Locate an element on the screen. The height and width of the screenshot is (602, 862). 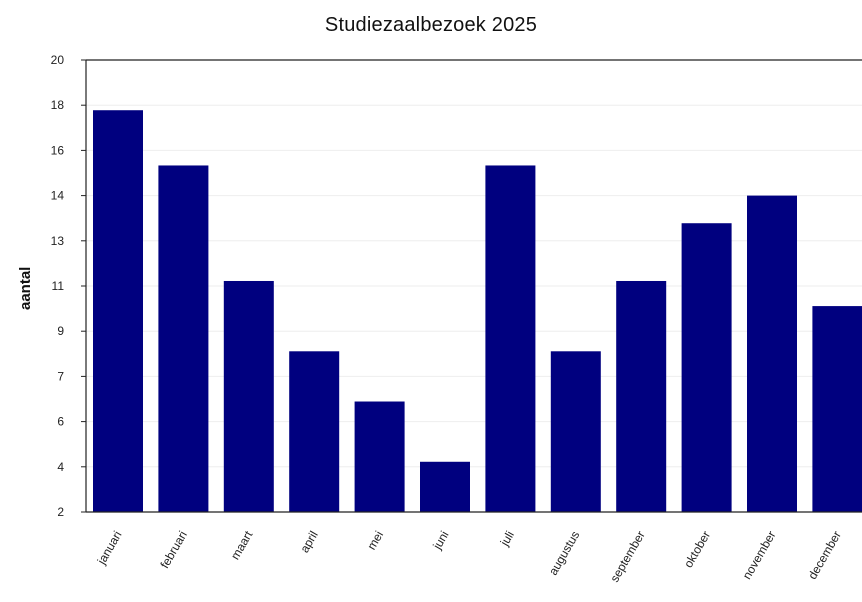
y-tick-label: 20 is located at coordinates (58, 60).